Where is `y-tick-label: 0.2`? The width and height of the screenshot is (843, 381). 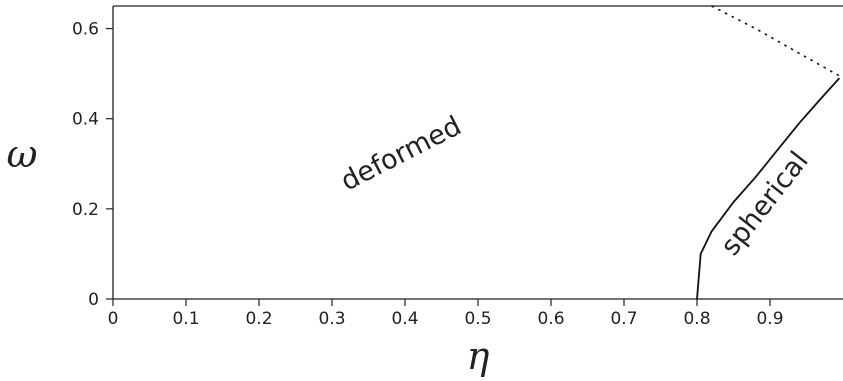
y-tick-label: 0.2 is located at coordinates (85, 210).